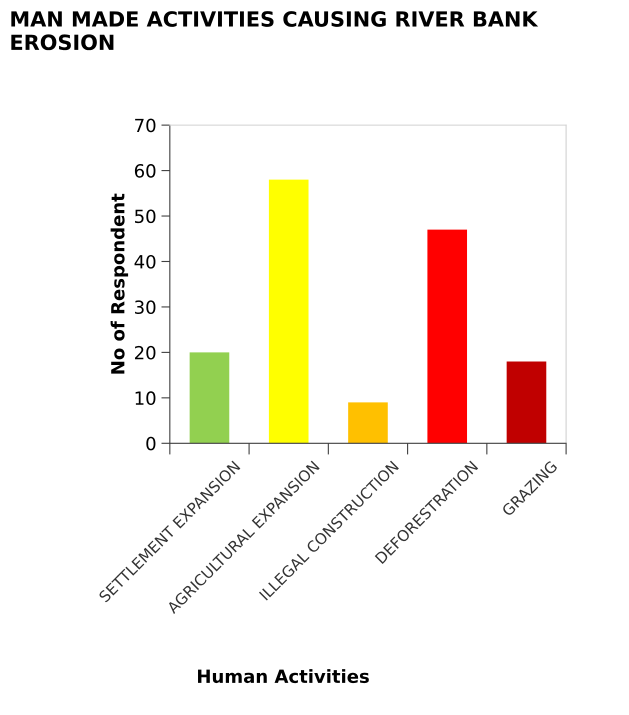 The image size is (629, 715). What do you see at coordinates (145, 125) in the screenshot?
I see `y-tick-label: 70` at bounding box center [145, 125].